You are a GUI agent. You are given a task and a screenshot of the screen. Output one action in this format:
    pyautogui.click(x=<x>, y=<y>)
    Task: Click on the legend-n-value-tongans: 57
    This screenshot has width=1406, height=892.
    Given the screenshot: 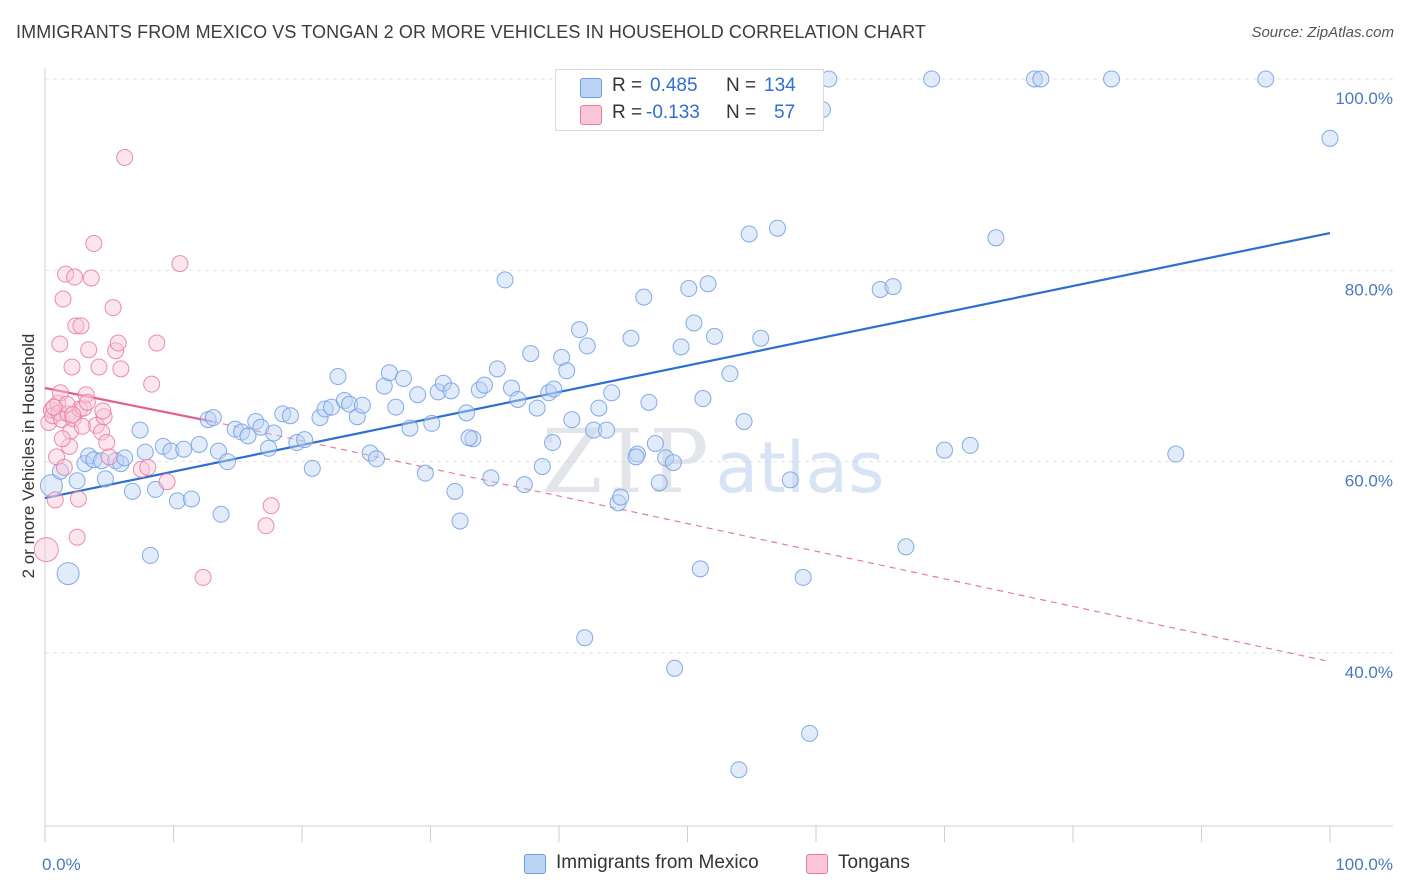 What is the action you would take?
    pyautogui.click(x=785, y=112)
    